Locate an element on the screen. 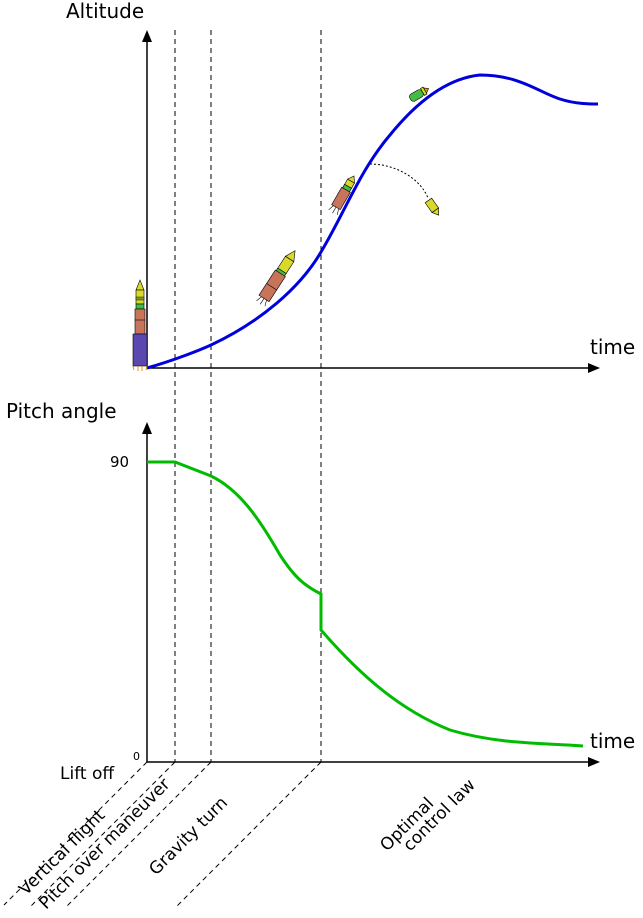 Image resolution: width=643 pixels, height=918 pixels. phase-label-lift-off: Lift off is located at coordinates (87, 774).